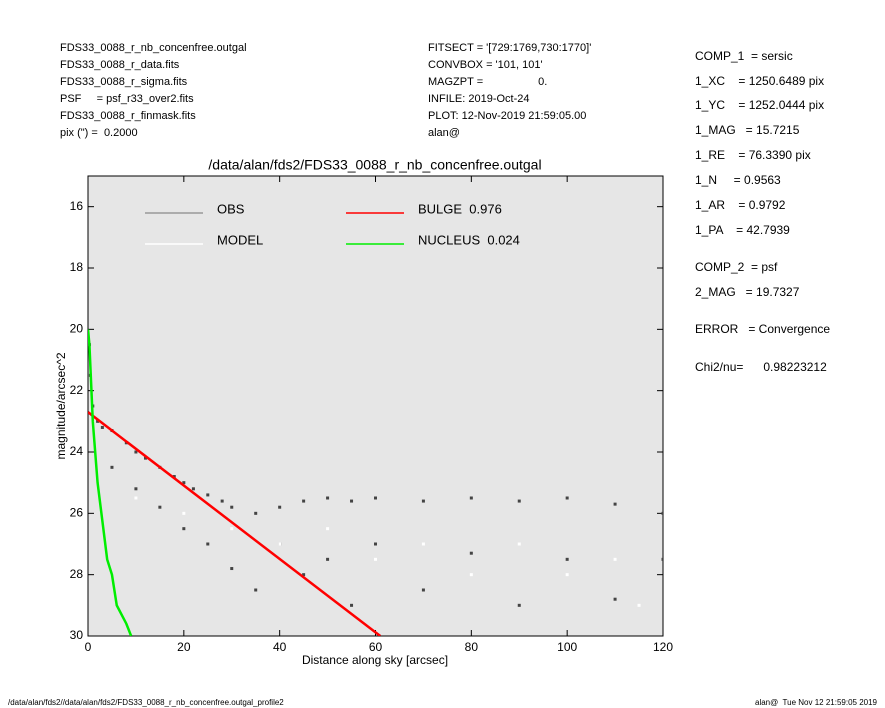  What do you see at coordinates (77, 574) in the screenshot?
I see `y-tick-label: 28` at bounding box center [77, 574].